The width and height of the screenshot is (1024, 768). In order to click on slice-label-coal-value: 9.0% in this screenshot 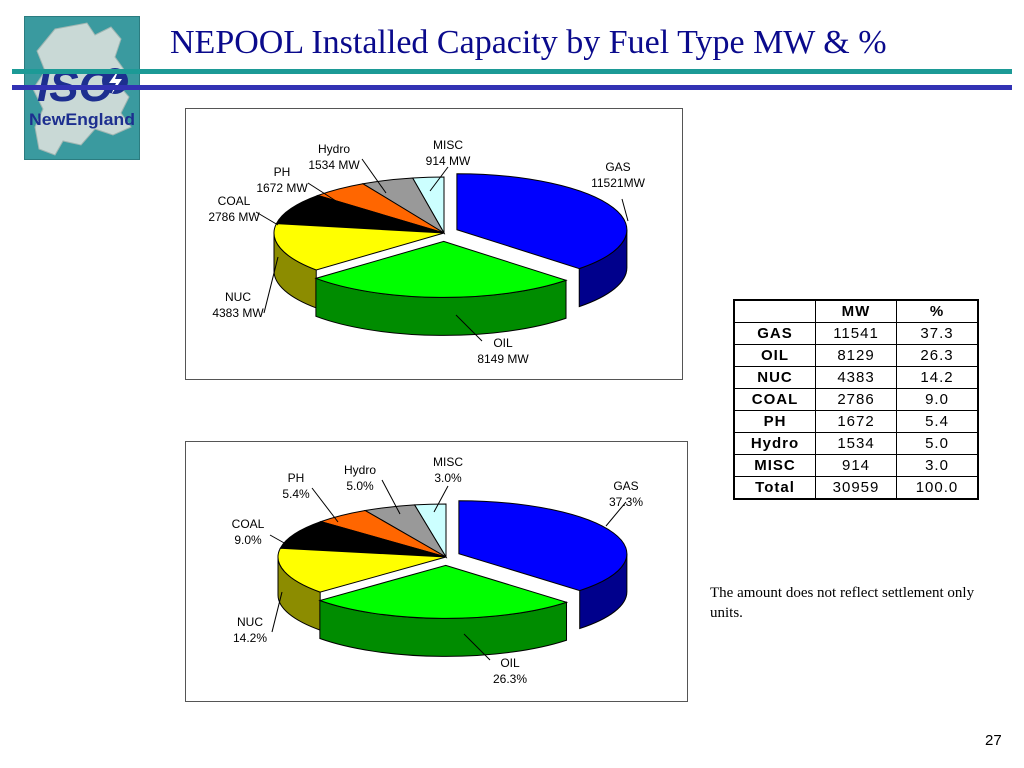, I will do `click(248, 540)`.